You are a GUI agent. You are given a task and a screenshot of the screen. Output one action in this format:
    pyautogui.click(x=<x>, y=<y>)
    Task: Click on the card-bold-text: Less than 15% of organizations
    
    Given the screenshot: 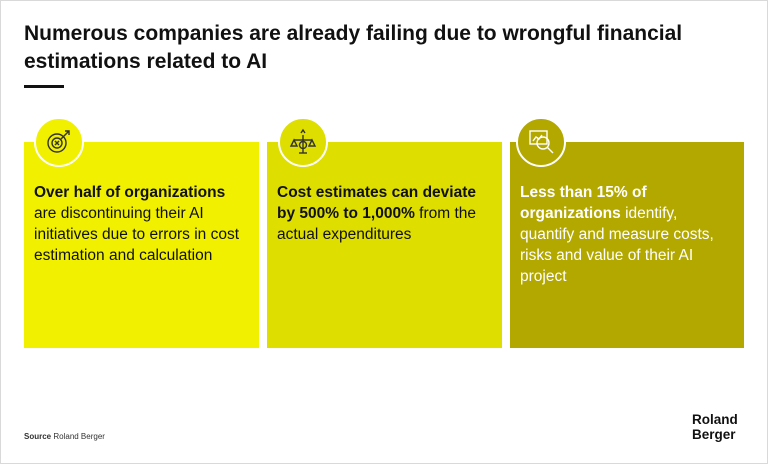 What is the action you would take?
    pyautogui.click(x=583, y=203)
    